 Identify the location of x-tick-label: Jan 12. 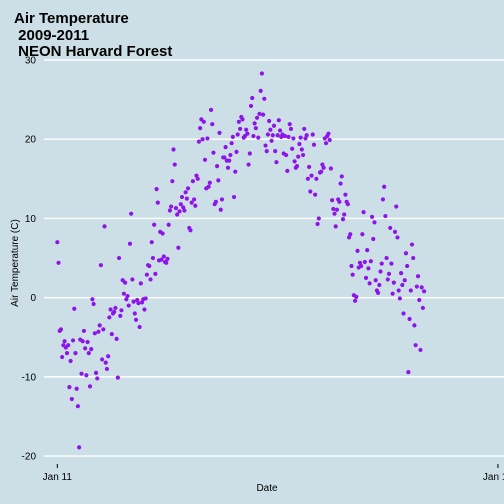
(493, 477).